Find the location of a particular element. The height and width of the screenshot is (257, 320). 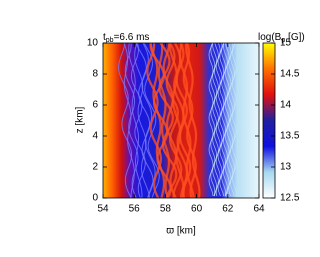

x-tick-label: 56 is located at coordinates (135, 209).